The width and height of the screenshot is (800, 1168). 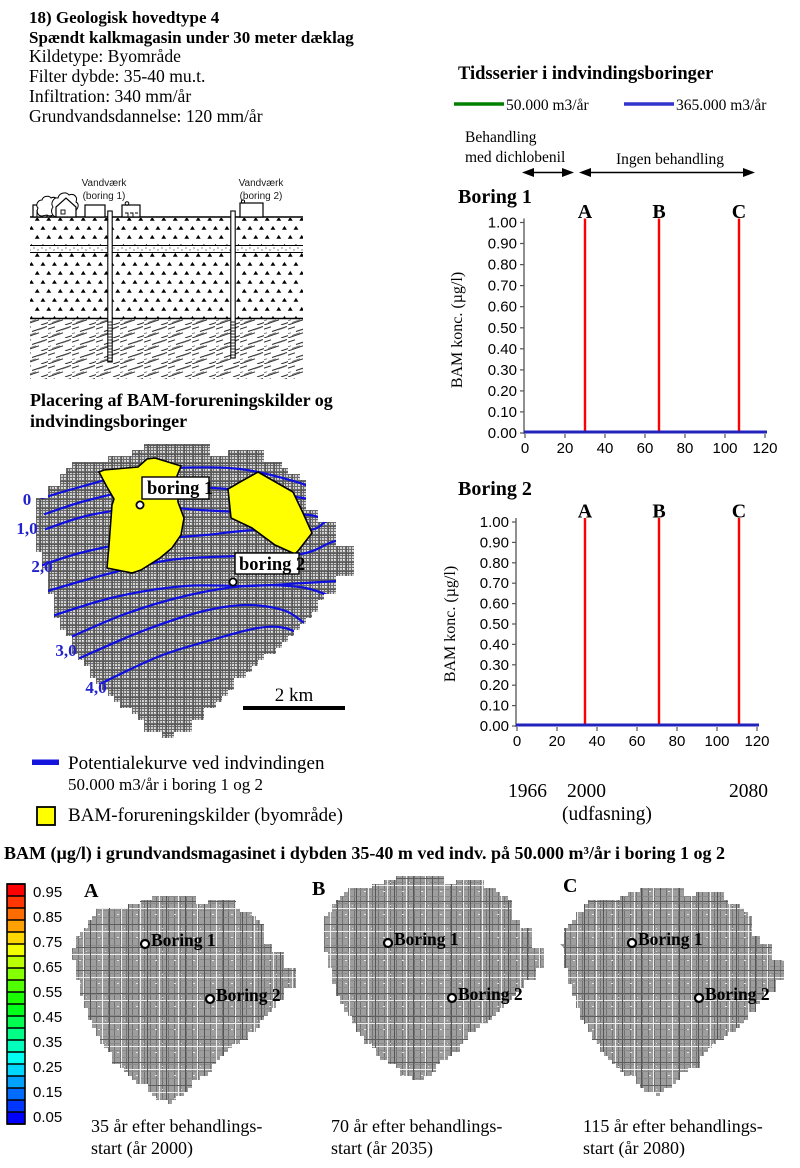 I want to click on svg-text: 0.15, so click(x=47, y=1092).